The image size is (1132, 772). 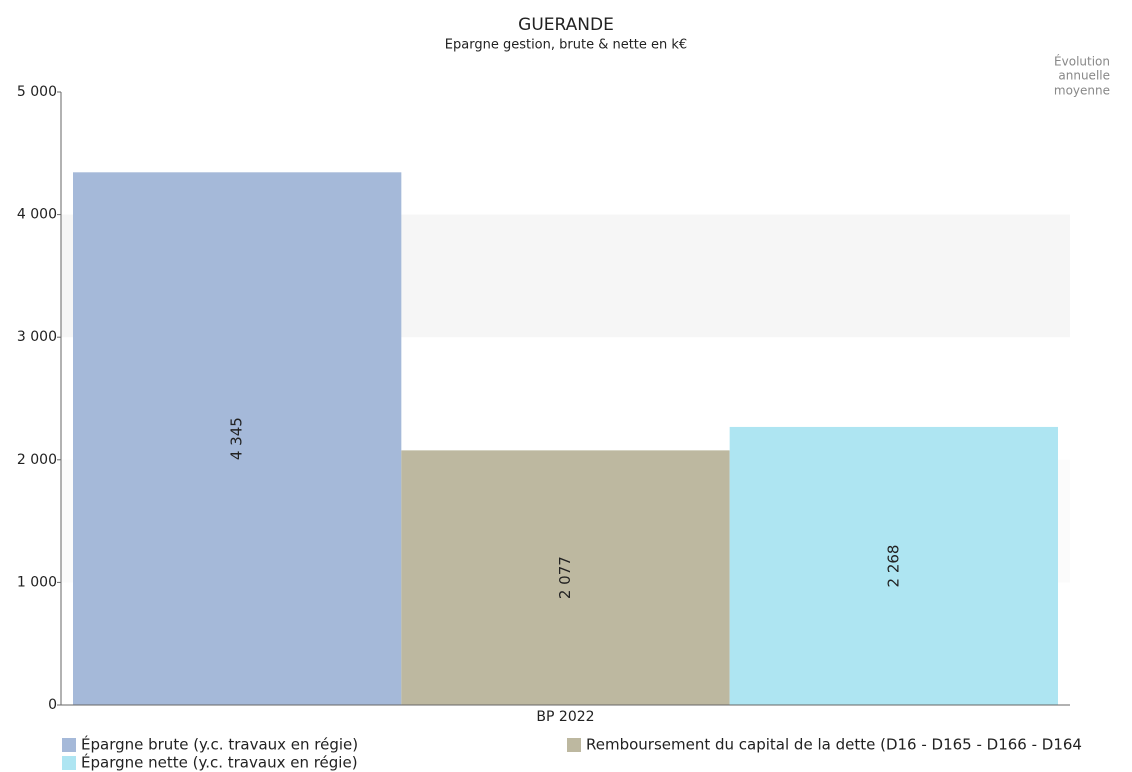 I want to click on value-label: 2 077, so click(x=565, y=577).